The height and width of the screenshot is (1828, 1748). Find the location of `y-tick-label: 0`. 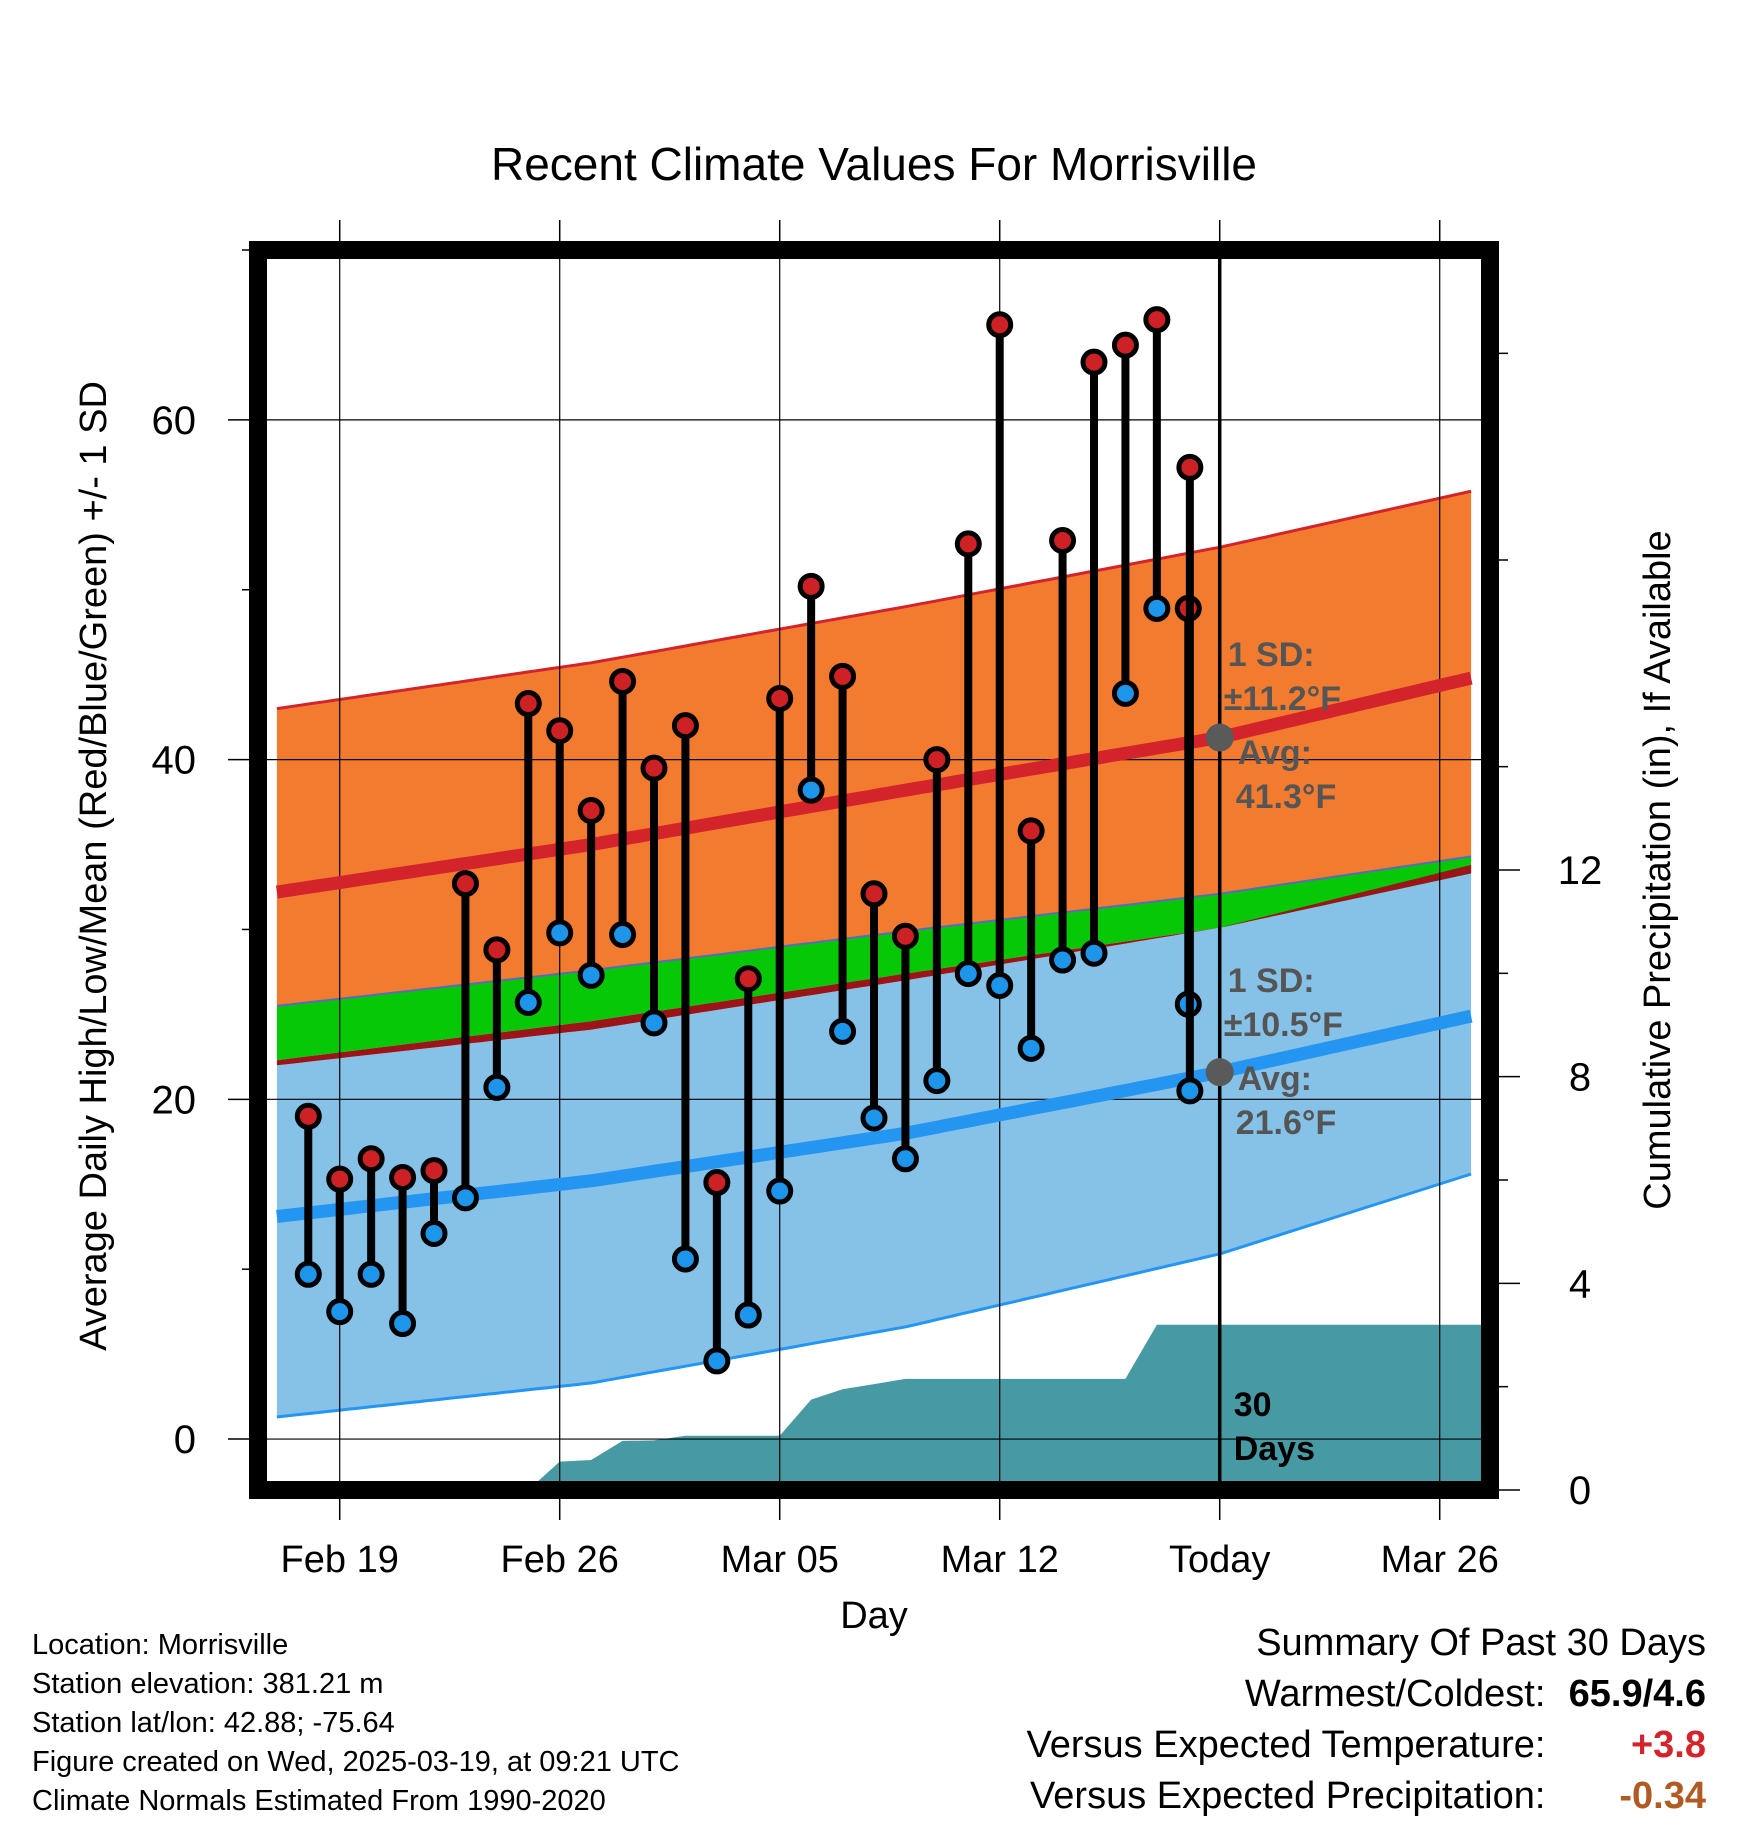

y-tick-label: 0 is located at coordinates (185, 1440).